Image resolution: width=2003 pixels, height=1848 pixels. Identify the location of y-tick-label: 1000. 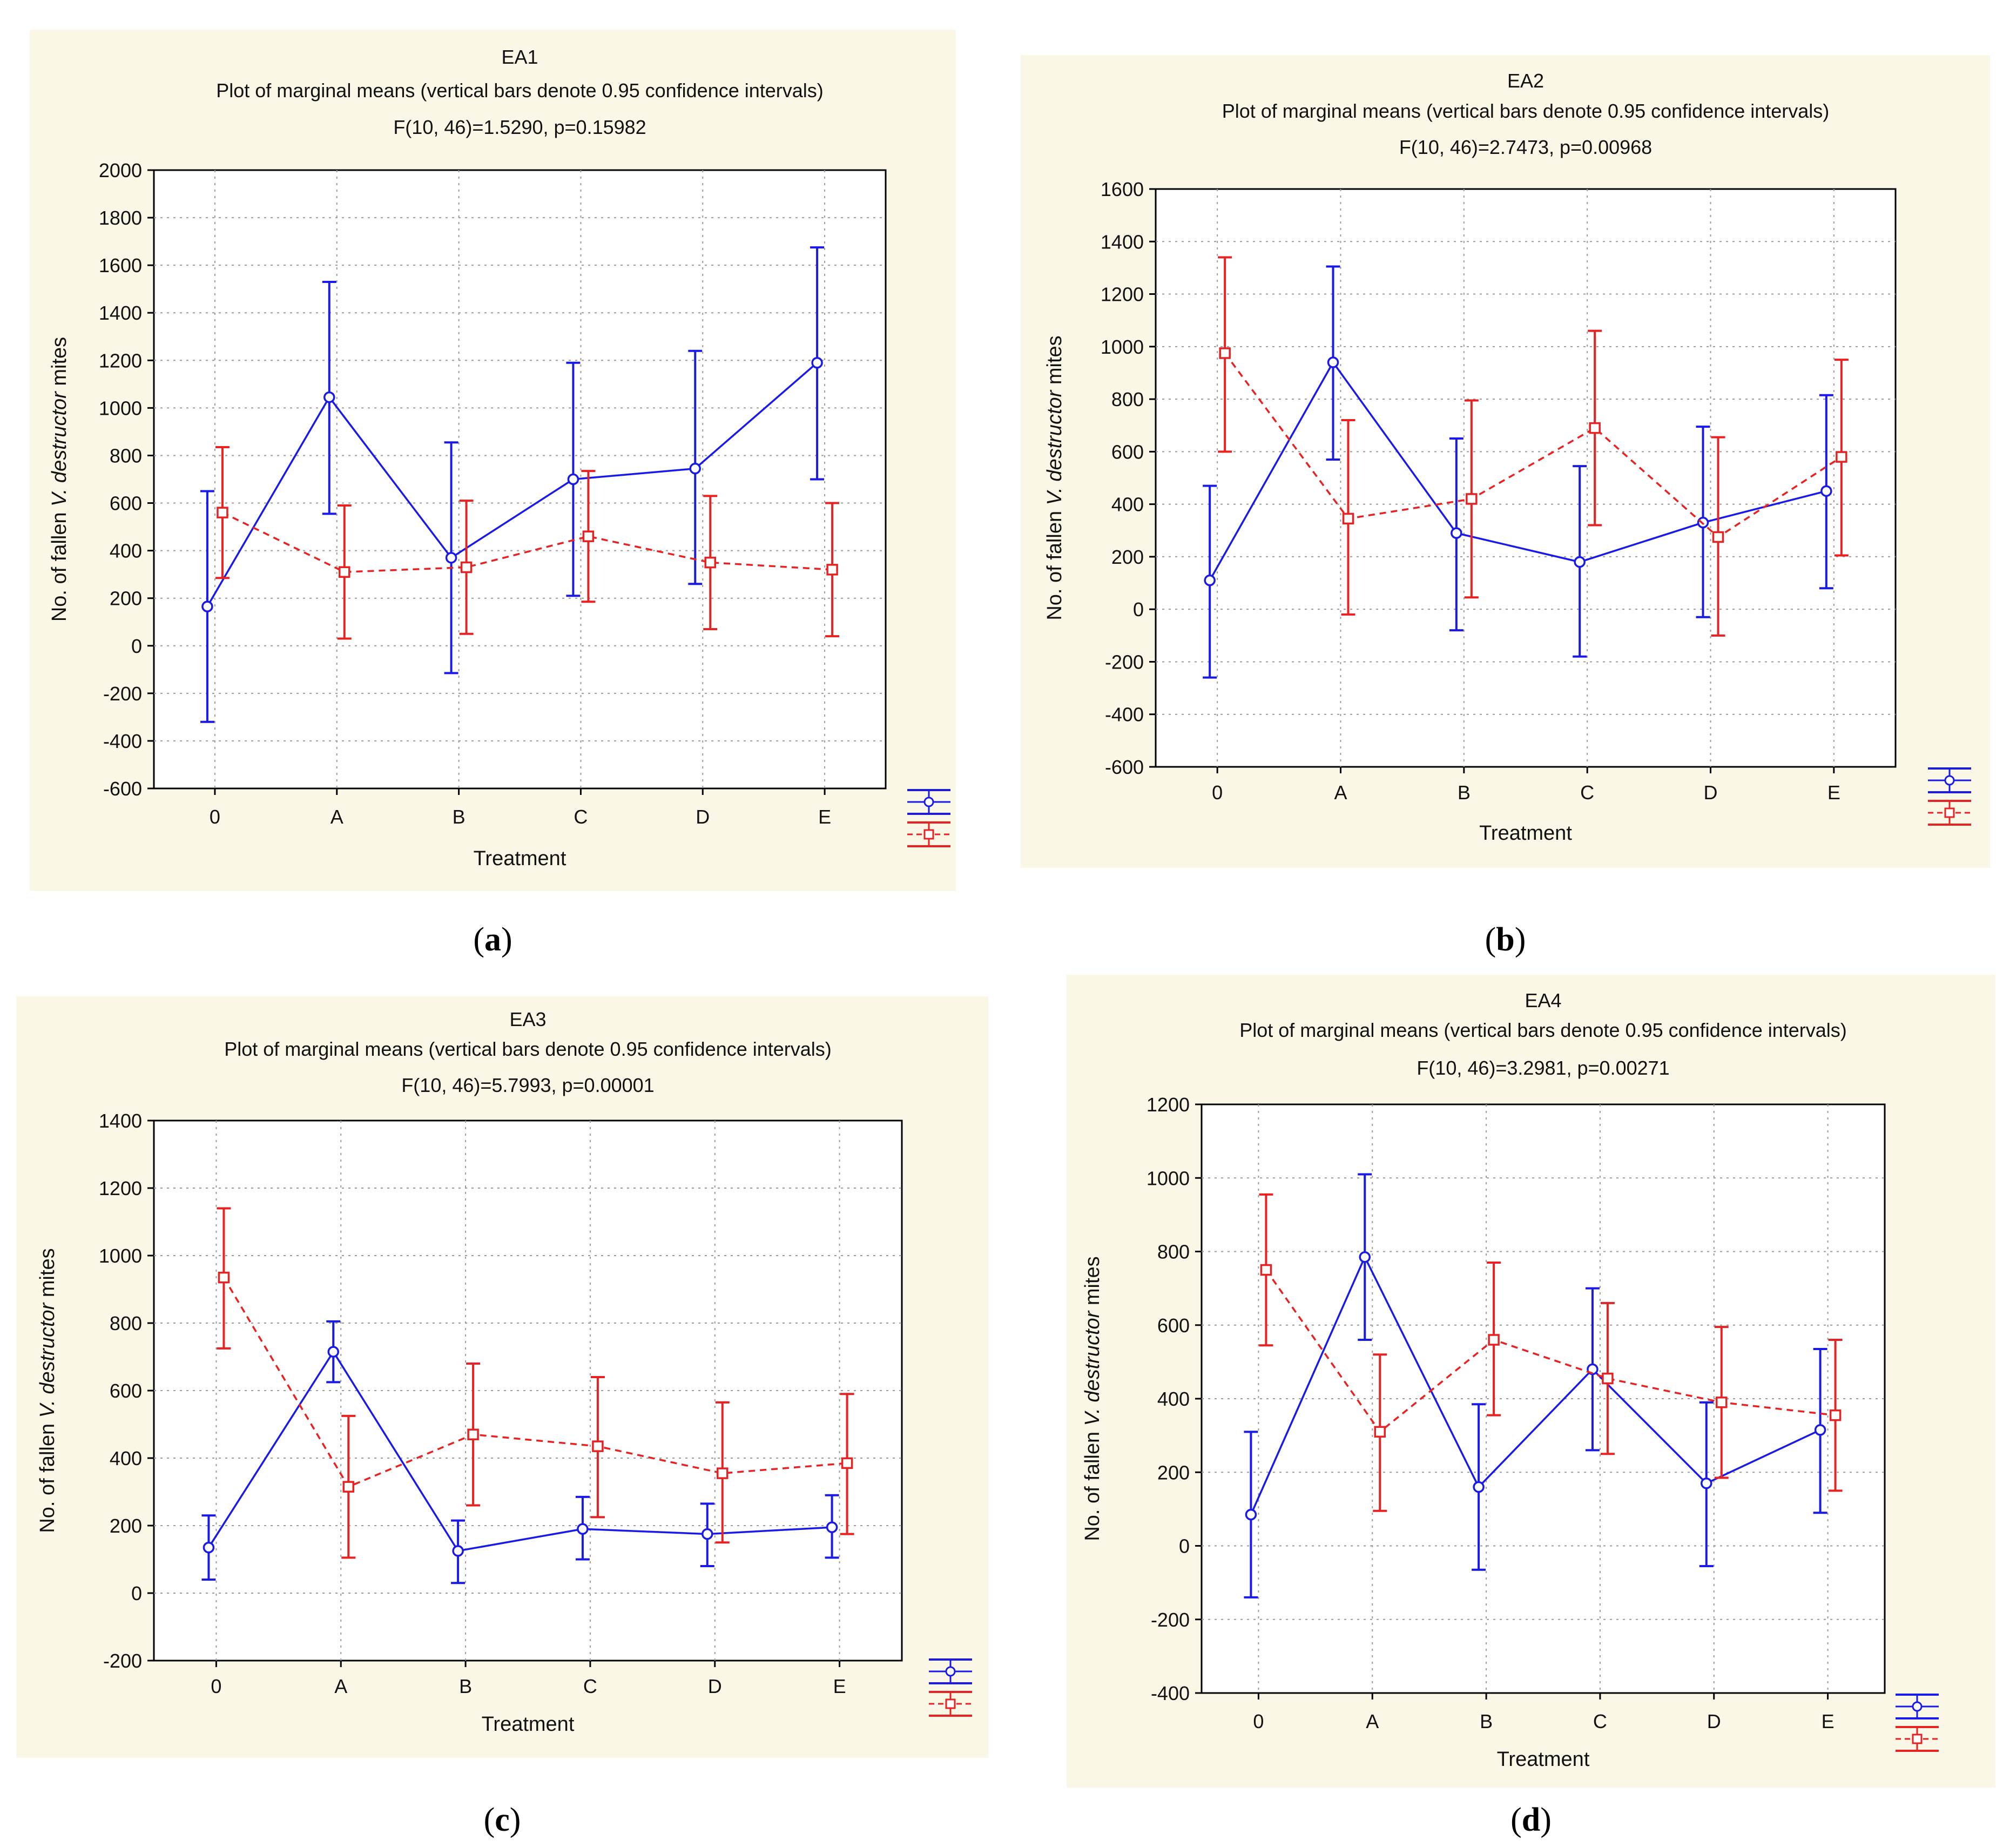
(120, 1256).